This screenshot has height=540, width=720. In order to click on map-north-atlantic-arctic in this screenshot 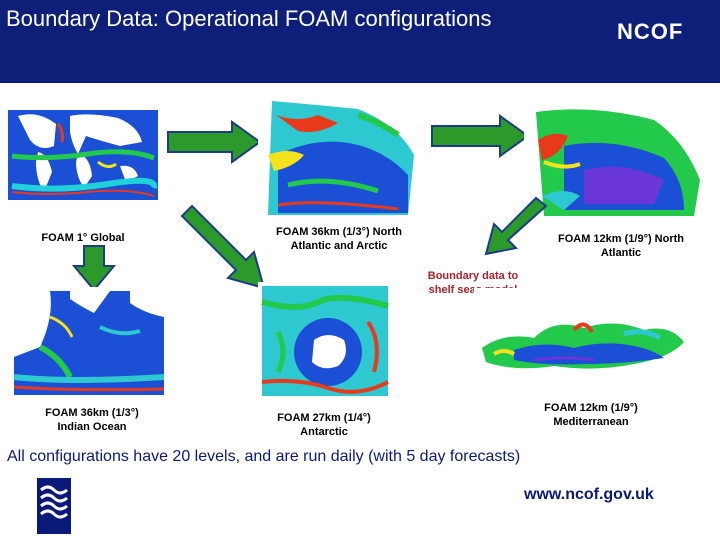, I will do `click(339, 157)`.